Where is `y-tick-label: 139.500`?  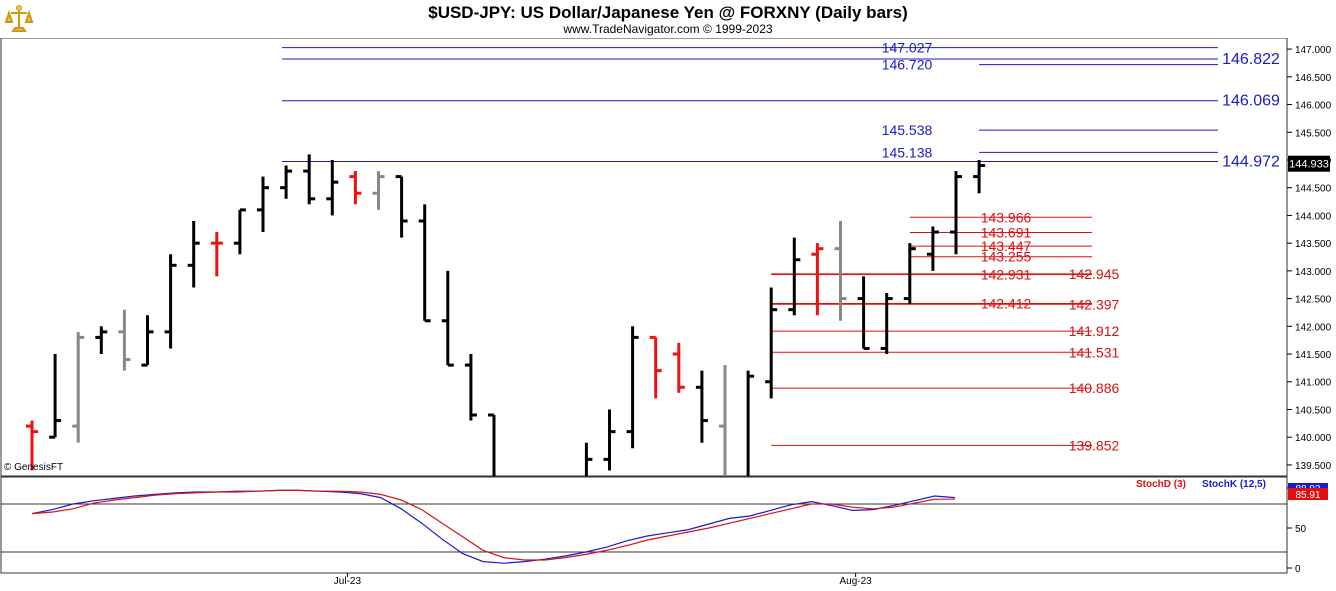
y-tick-label: 139.500 is located at coordinates (1313, 466).